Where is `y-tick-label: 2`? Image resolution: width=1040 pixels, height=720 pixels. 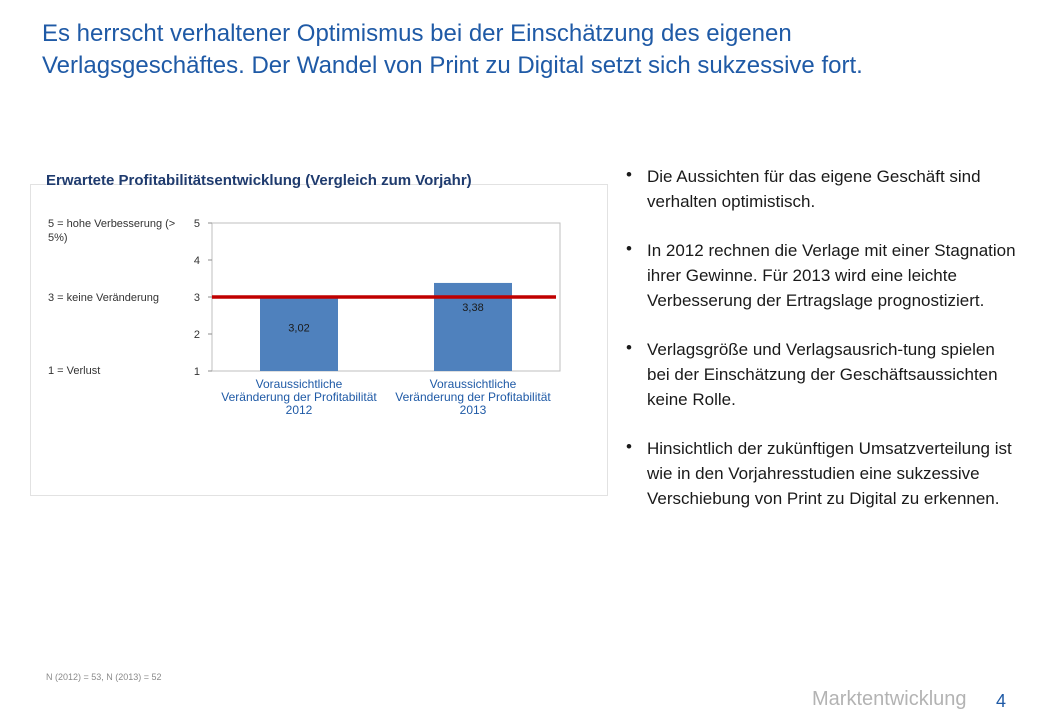 y-tick-label: 2 is located at coordinates (197, 335).